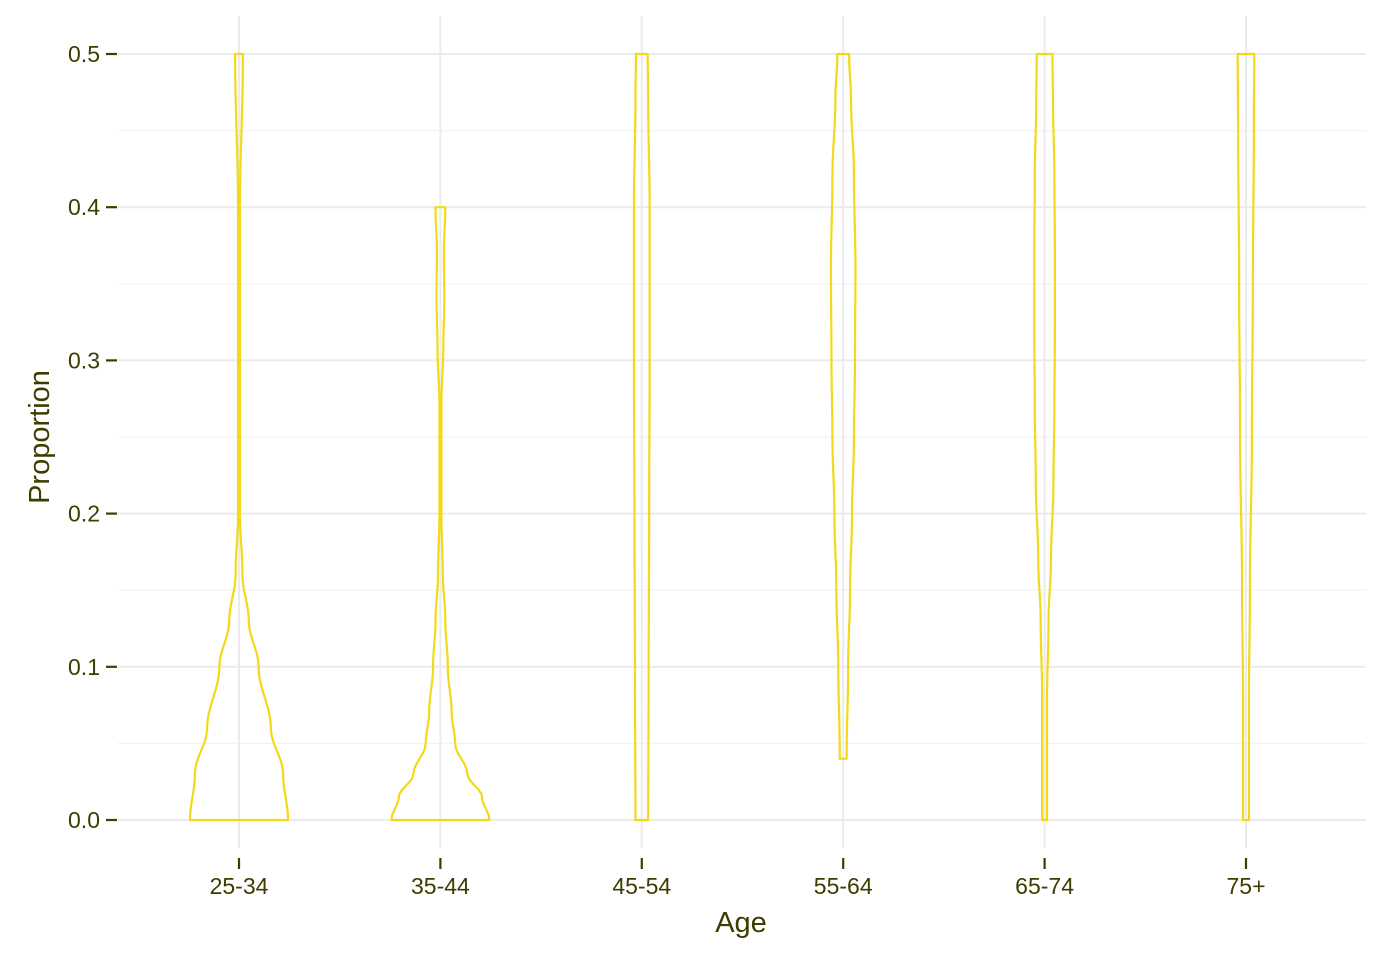 The height and width of the screenshot is (965, 1382). What do you see at coordinates (440, 886) in the screenshot?
I see `x-tick-label: 35-44` at bounding box center [440, 886].